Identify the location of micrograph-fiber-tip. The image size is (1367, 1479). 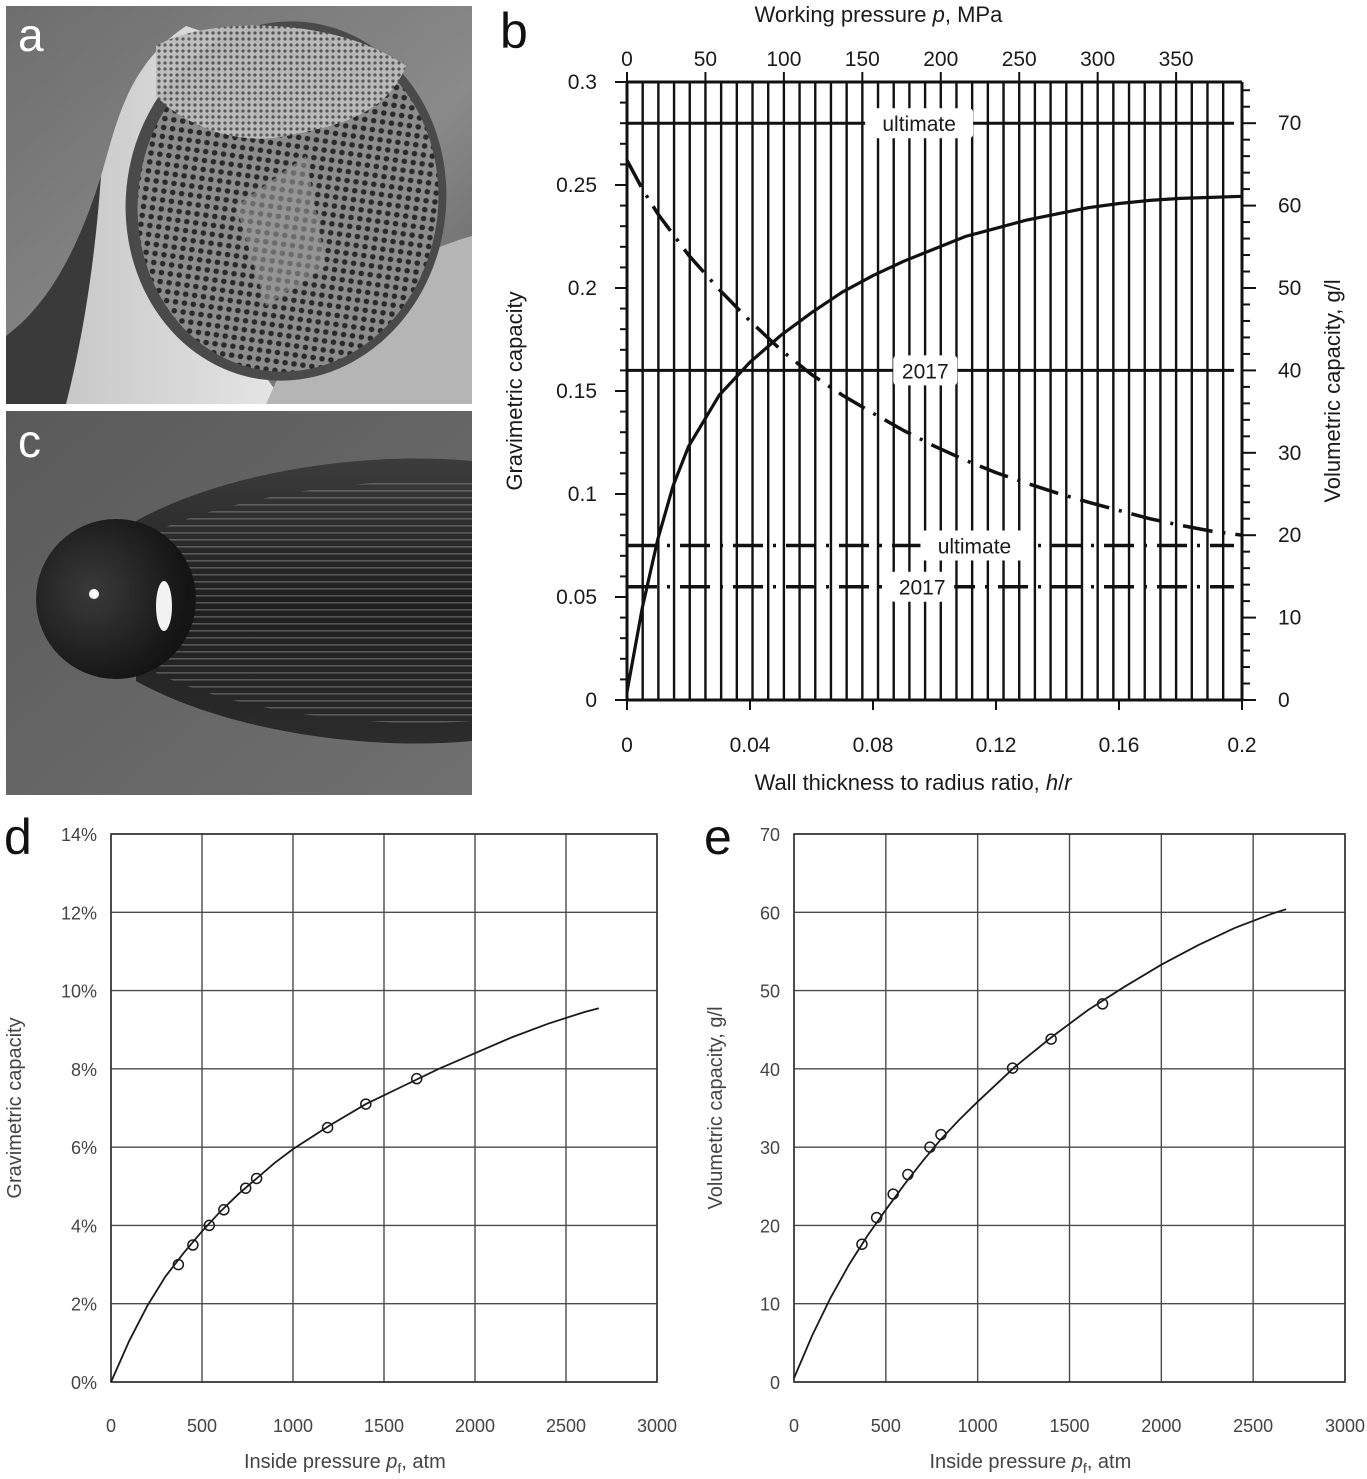
(239, 603).